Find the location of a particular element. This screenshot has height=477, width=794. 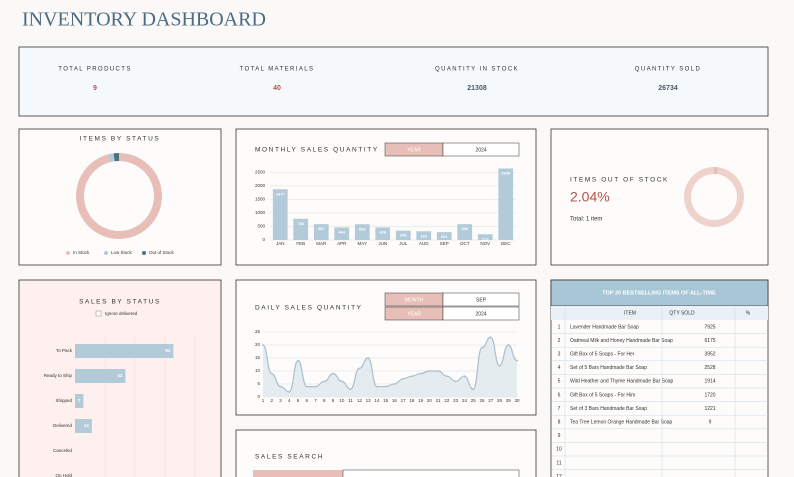

column-header: ITEM is located at coordinates (630, 313).